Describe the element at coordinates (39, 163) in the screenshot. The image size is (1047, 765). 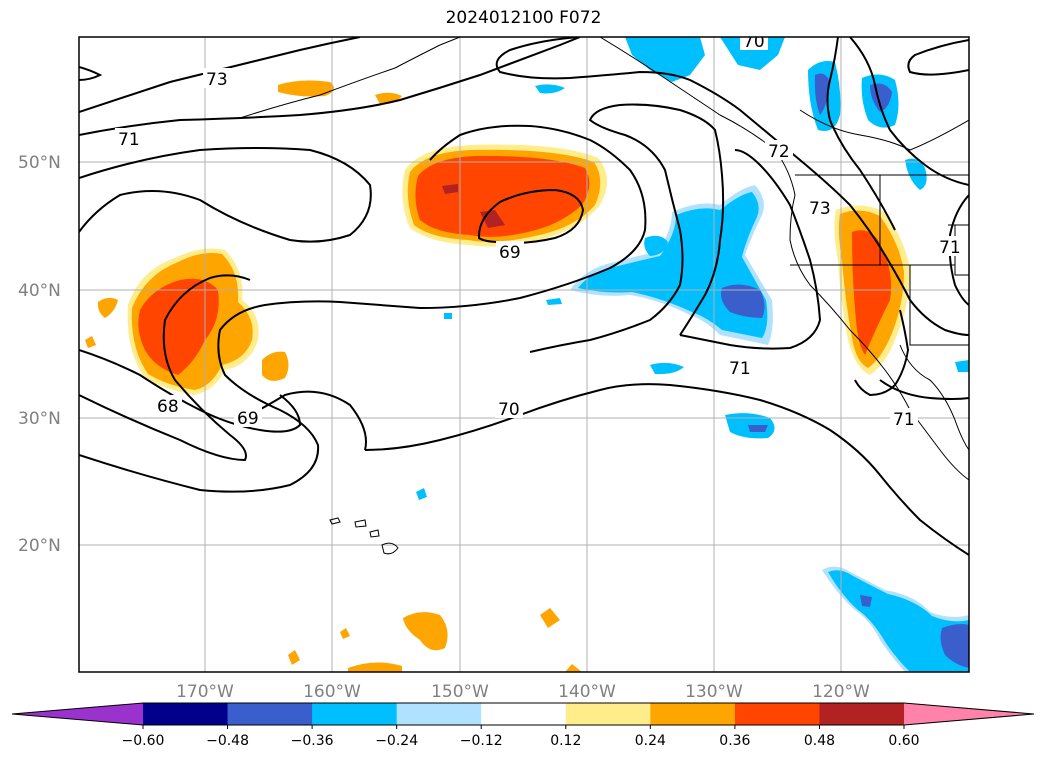
I see `lat-label: 50°N` at that location.